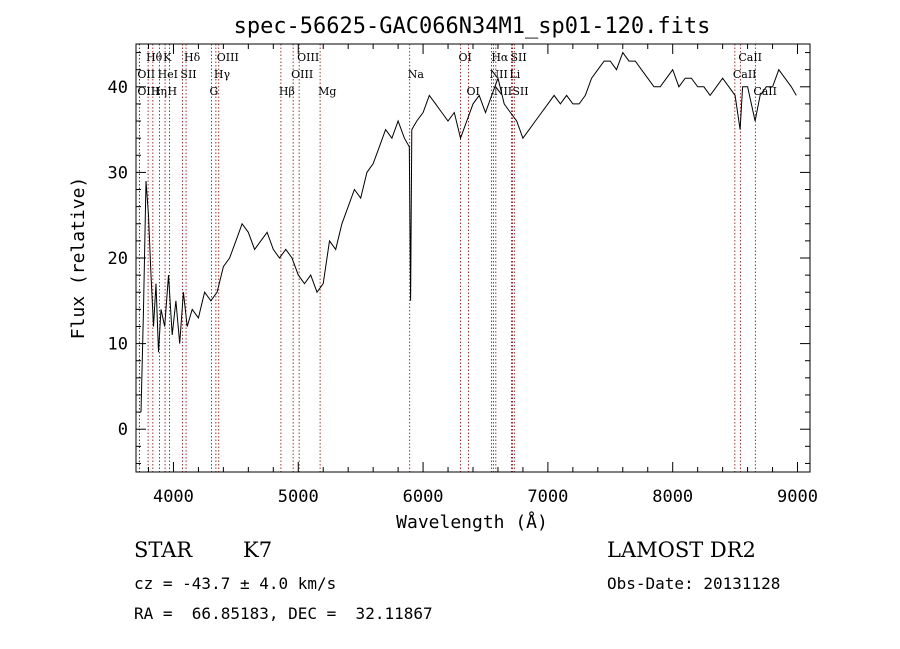 Image resolution: width=900 pixels, height=649 pixels. Describe the element at coordinates (78, 258) in the screenshot. I see `y-axis-label: Flux (relative)` at that location.